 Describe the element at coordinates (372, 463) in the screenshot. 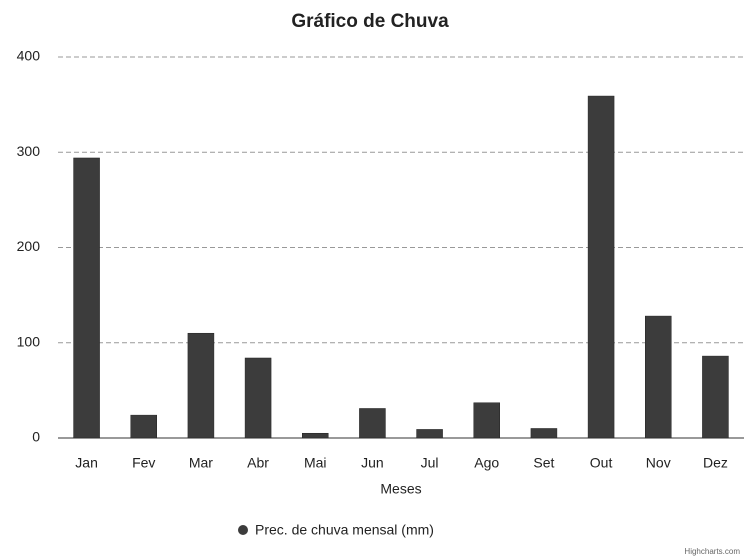

I see `x-tick-label: Jun` at that location.